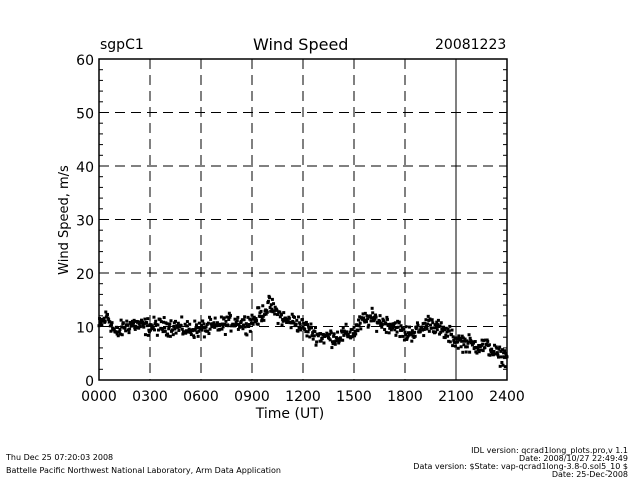 The height and width of the screenshot is (480, 640). Describe the element at coordinates (122, 45) in the screenshot. I see `site-label: sgpC1` at that location.